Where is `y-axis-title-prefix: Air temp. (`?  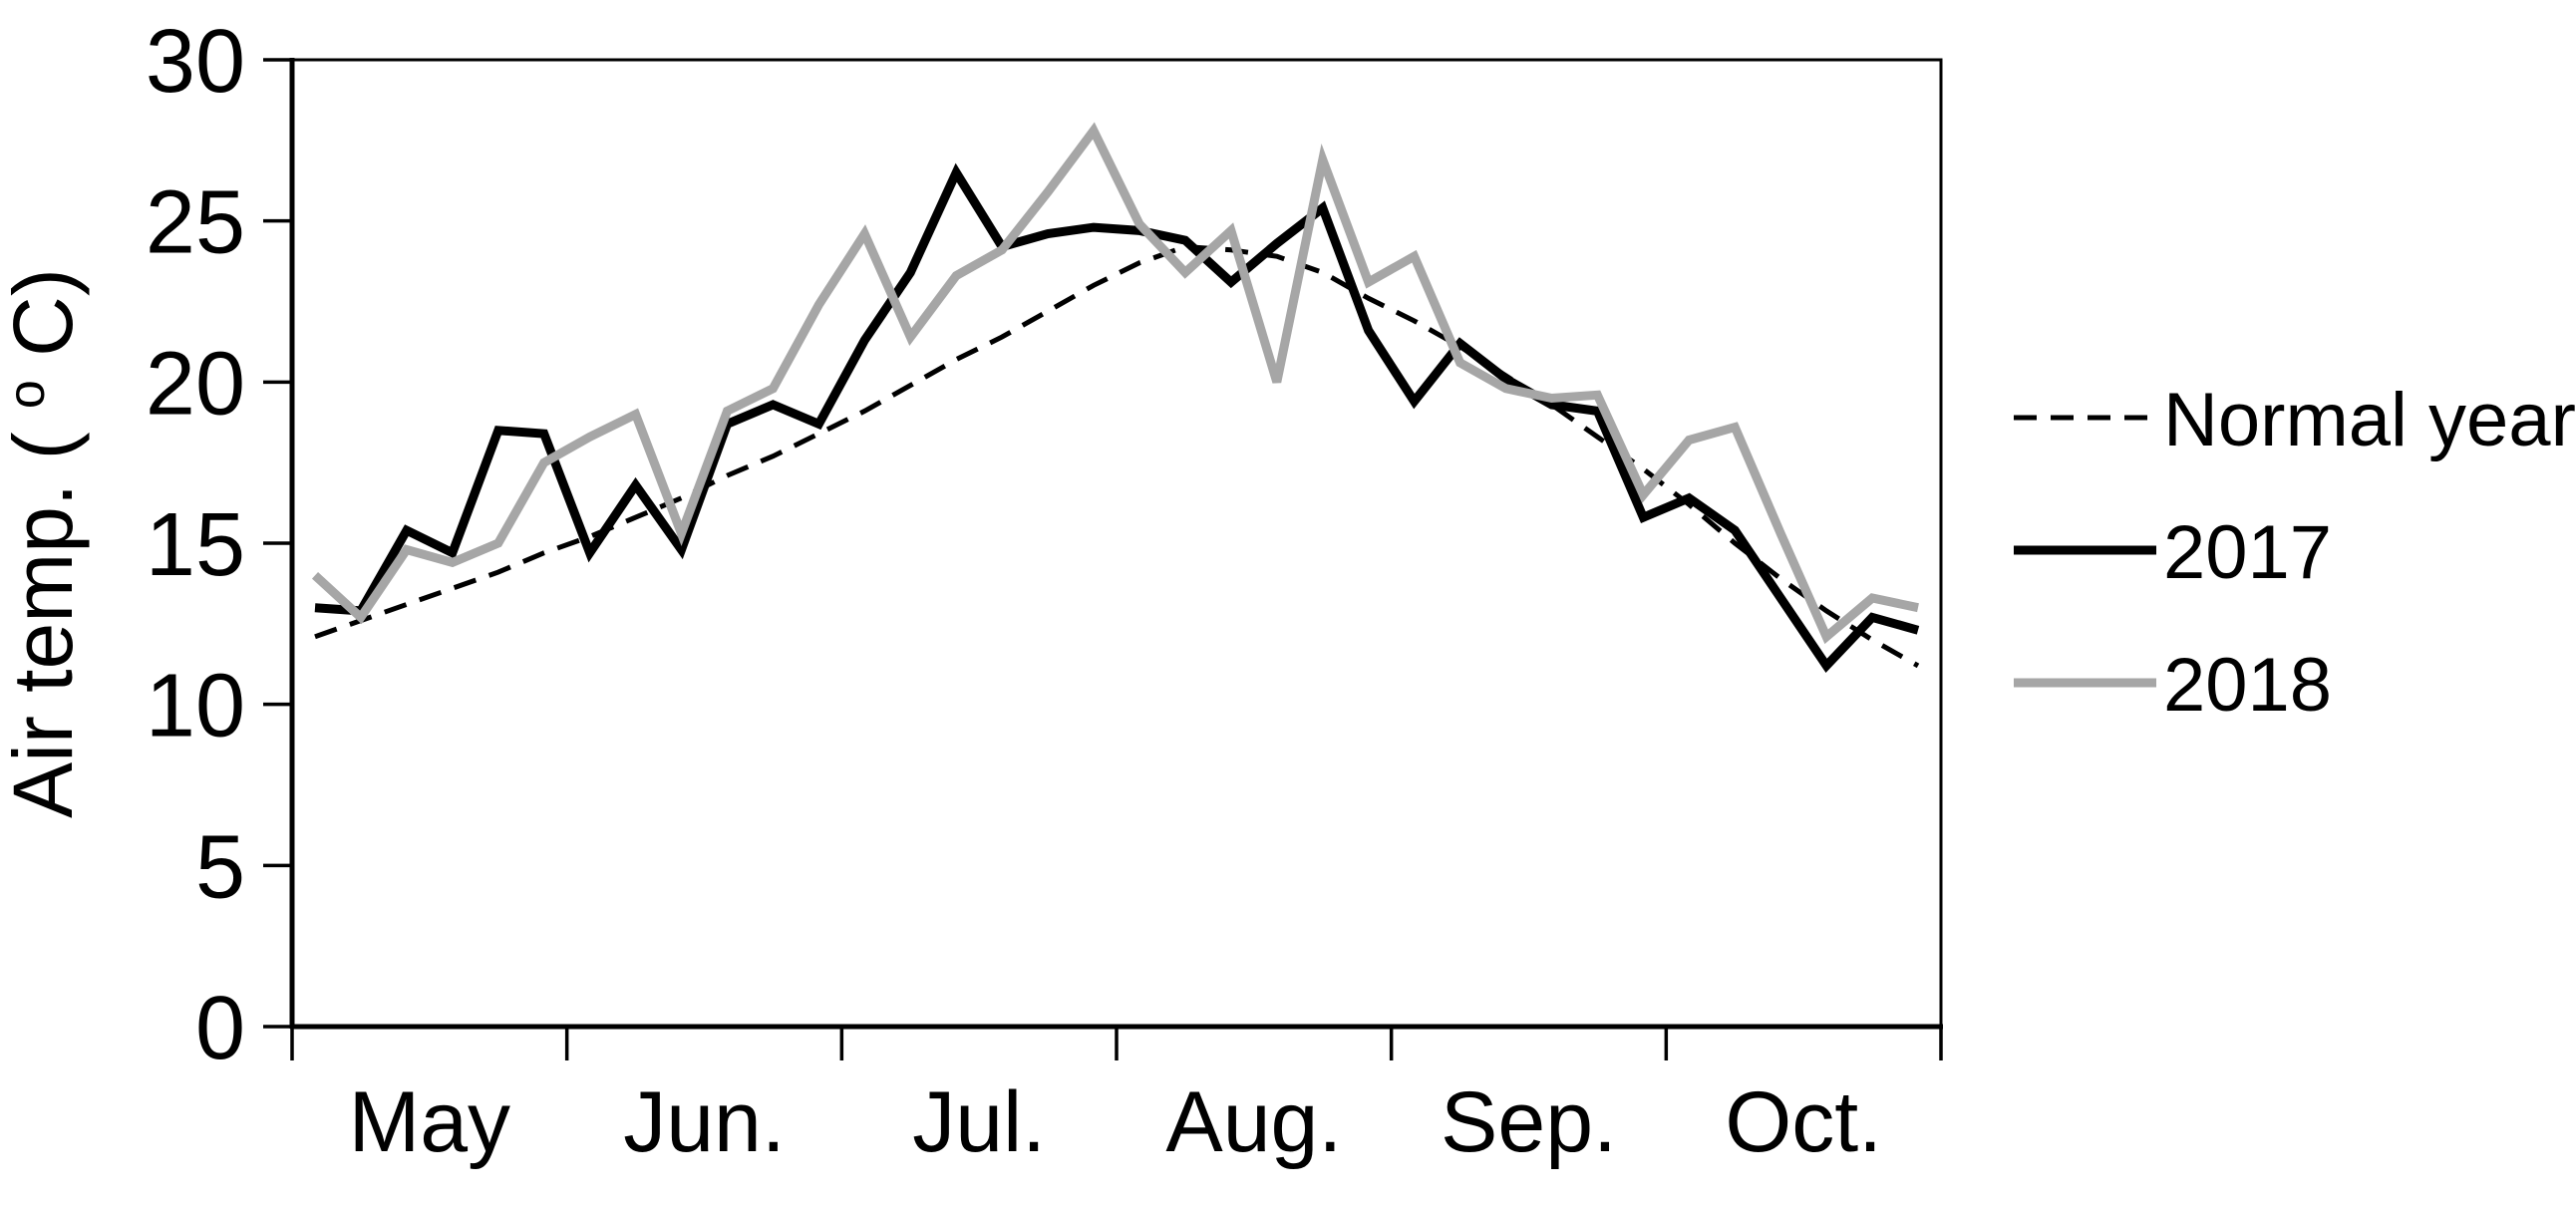 y-axis-title-prefix: Air temp. ( is located at coordinates (45, 624).